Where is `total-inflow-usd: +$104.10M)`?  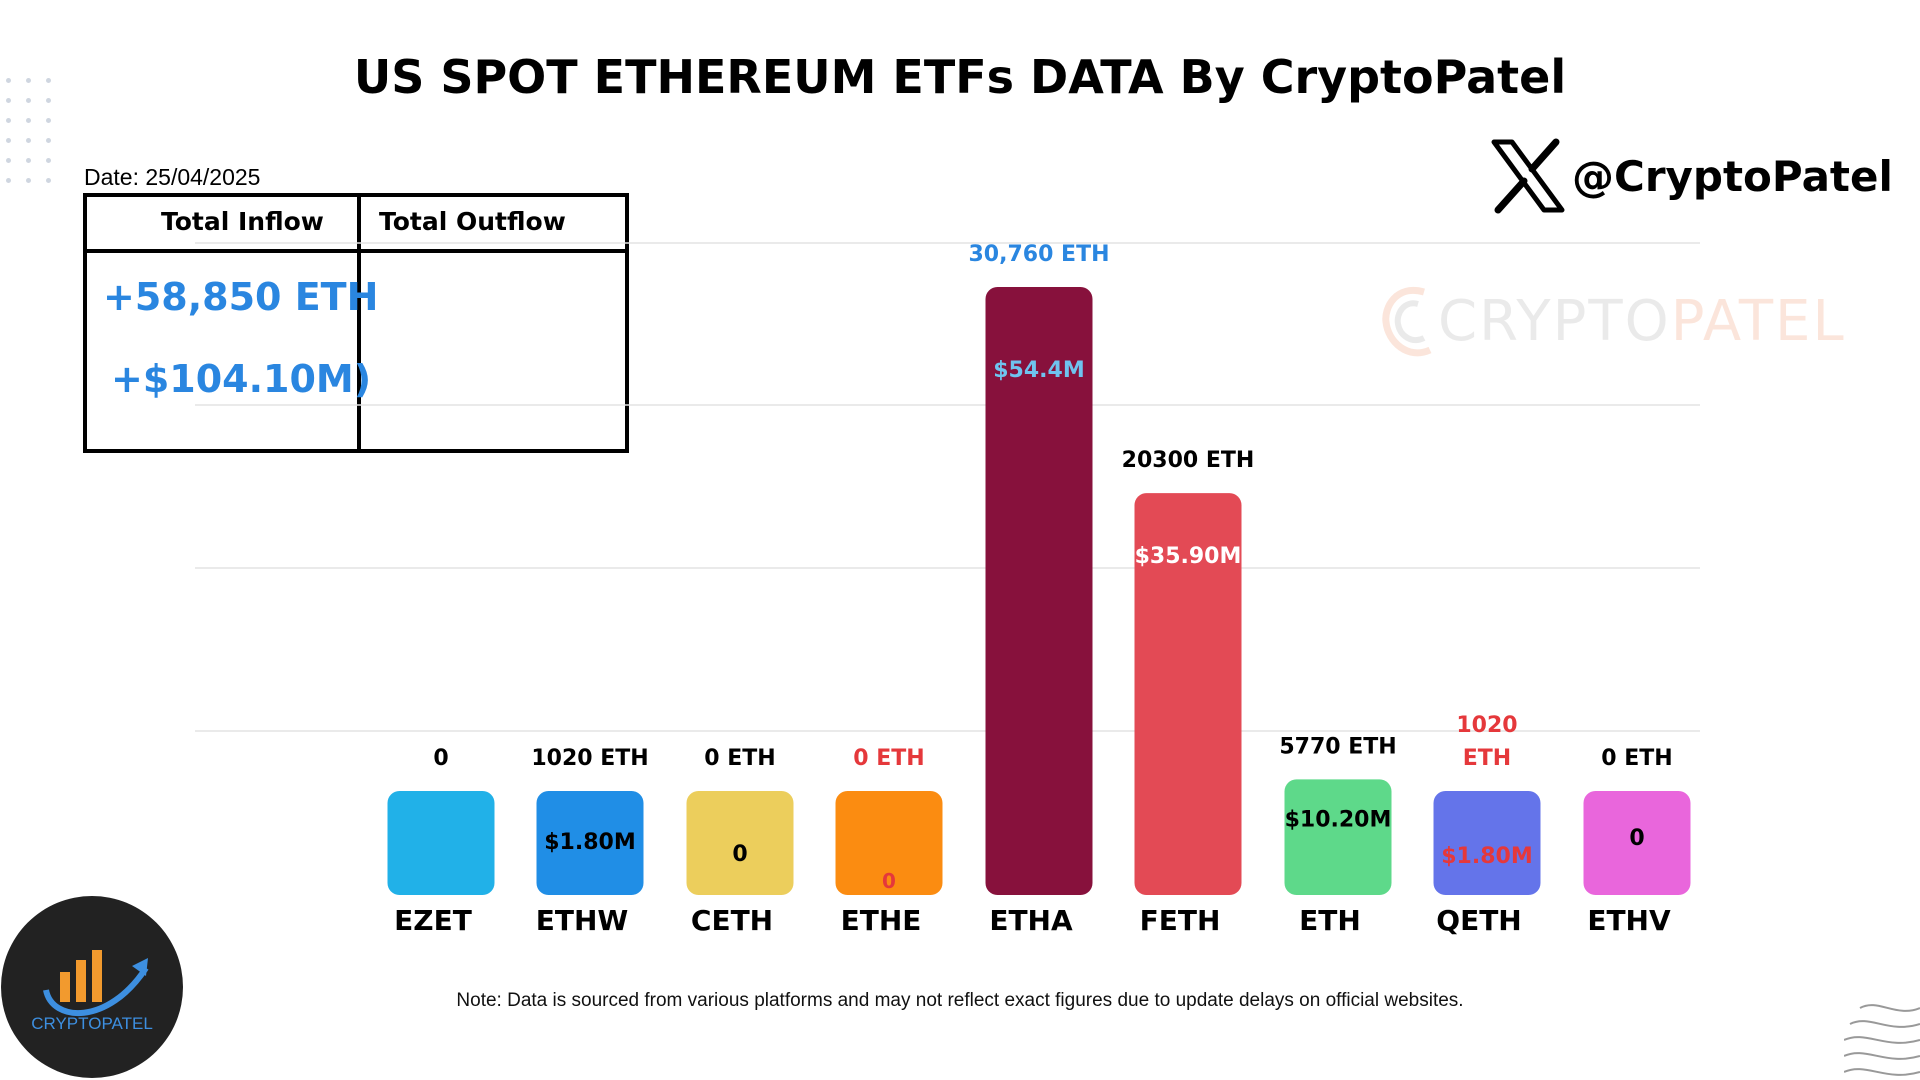
total-inflow-usd: +$104.10M) is located at coordinates (241, 379).